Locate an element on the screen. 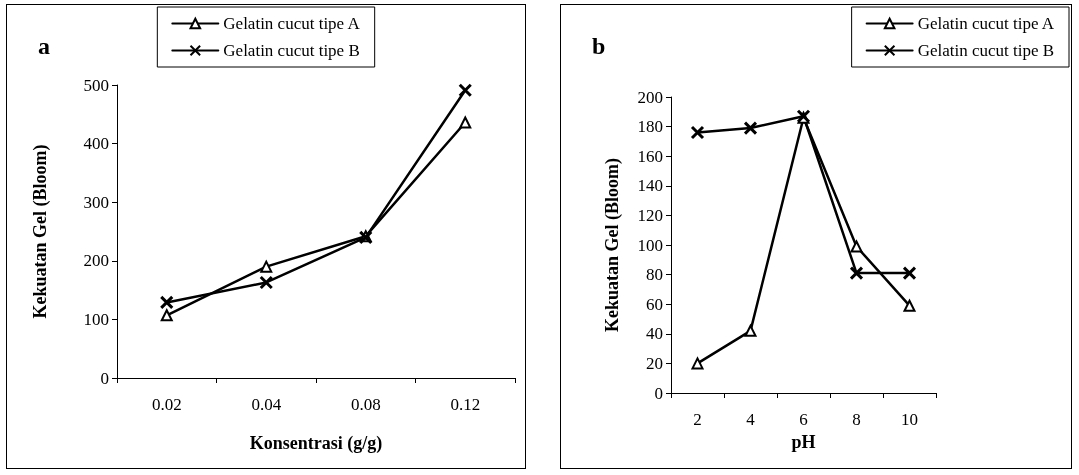 The height and width of the screenshot is (475, 1079). y-tick-label: 180 is located at coordinates (650, 127).